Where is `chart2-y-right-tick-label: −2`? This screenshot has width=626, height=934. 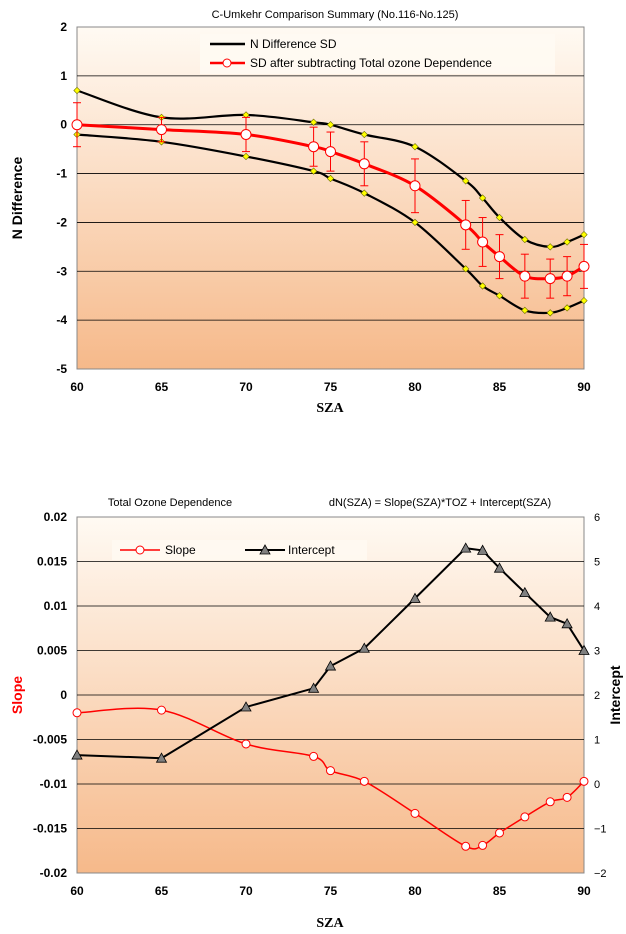 chart2-y-right-tick-label: −2 is located at coordinates (600, 874).